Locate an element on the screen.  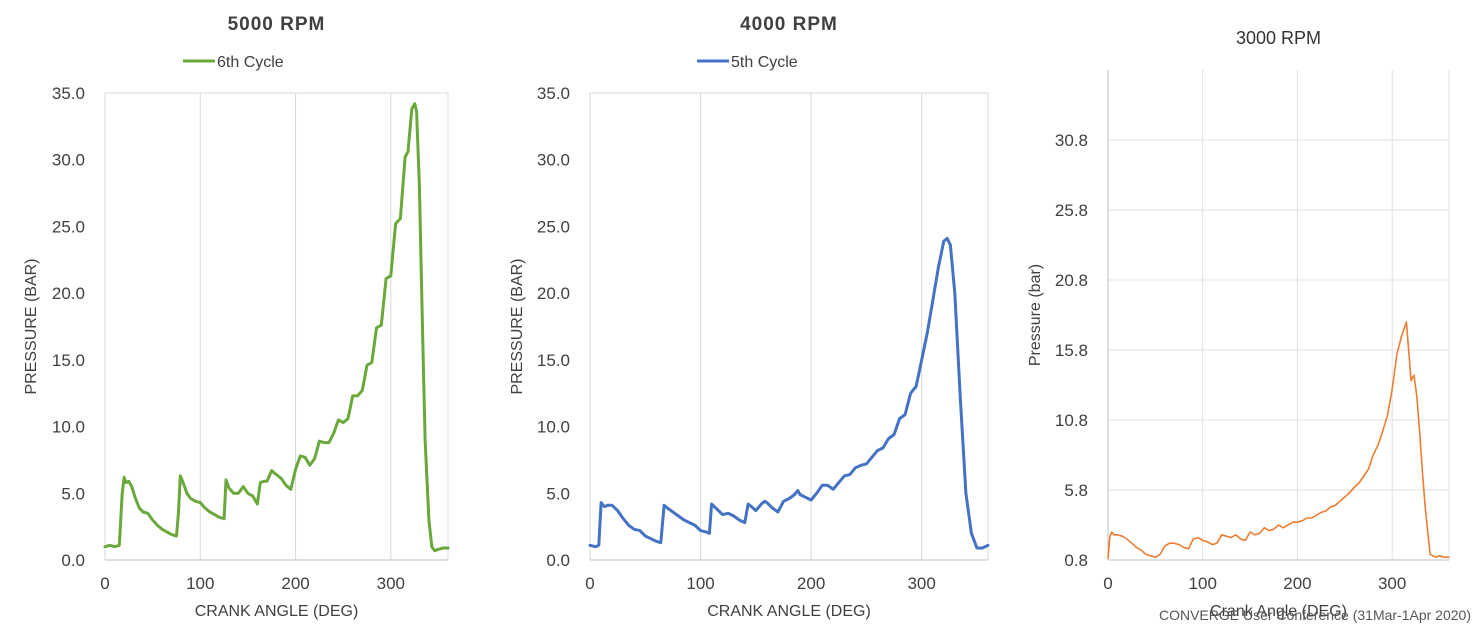
y-tick-label: 0.8 is located at coordinates (1076, 560).